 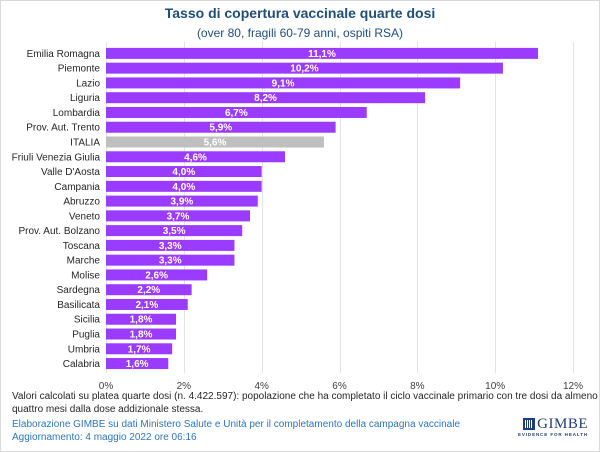 What do you see at coordinates (573, 386) in the screenshot?
I see `x-tick-label: 12%` at bounding box center [573, 386].